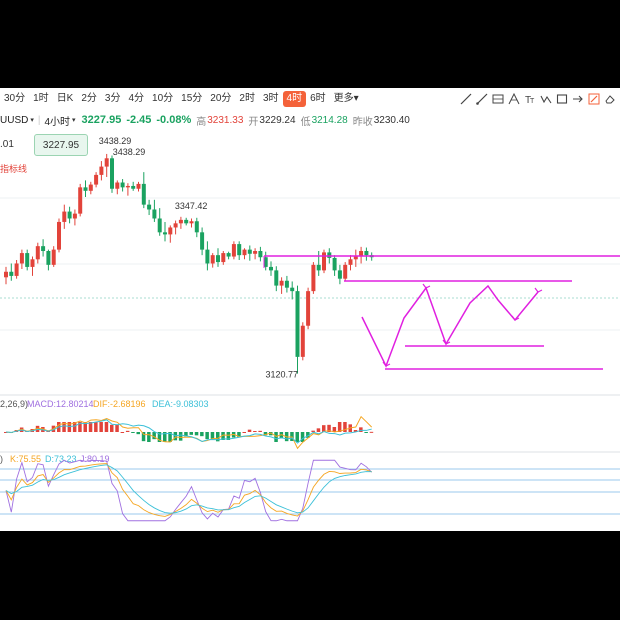  I want to click on last-price: 3227.95, so click(101, 120).